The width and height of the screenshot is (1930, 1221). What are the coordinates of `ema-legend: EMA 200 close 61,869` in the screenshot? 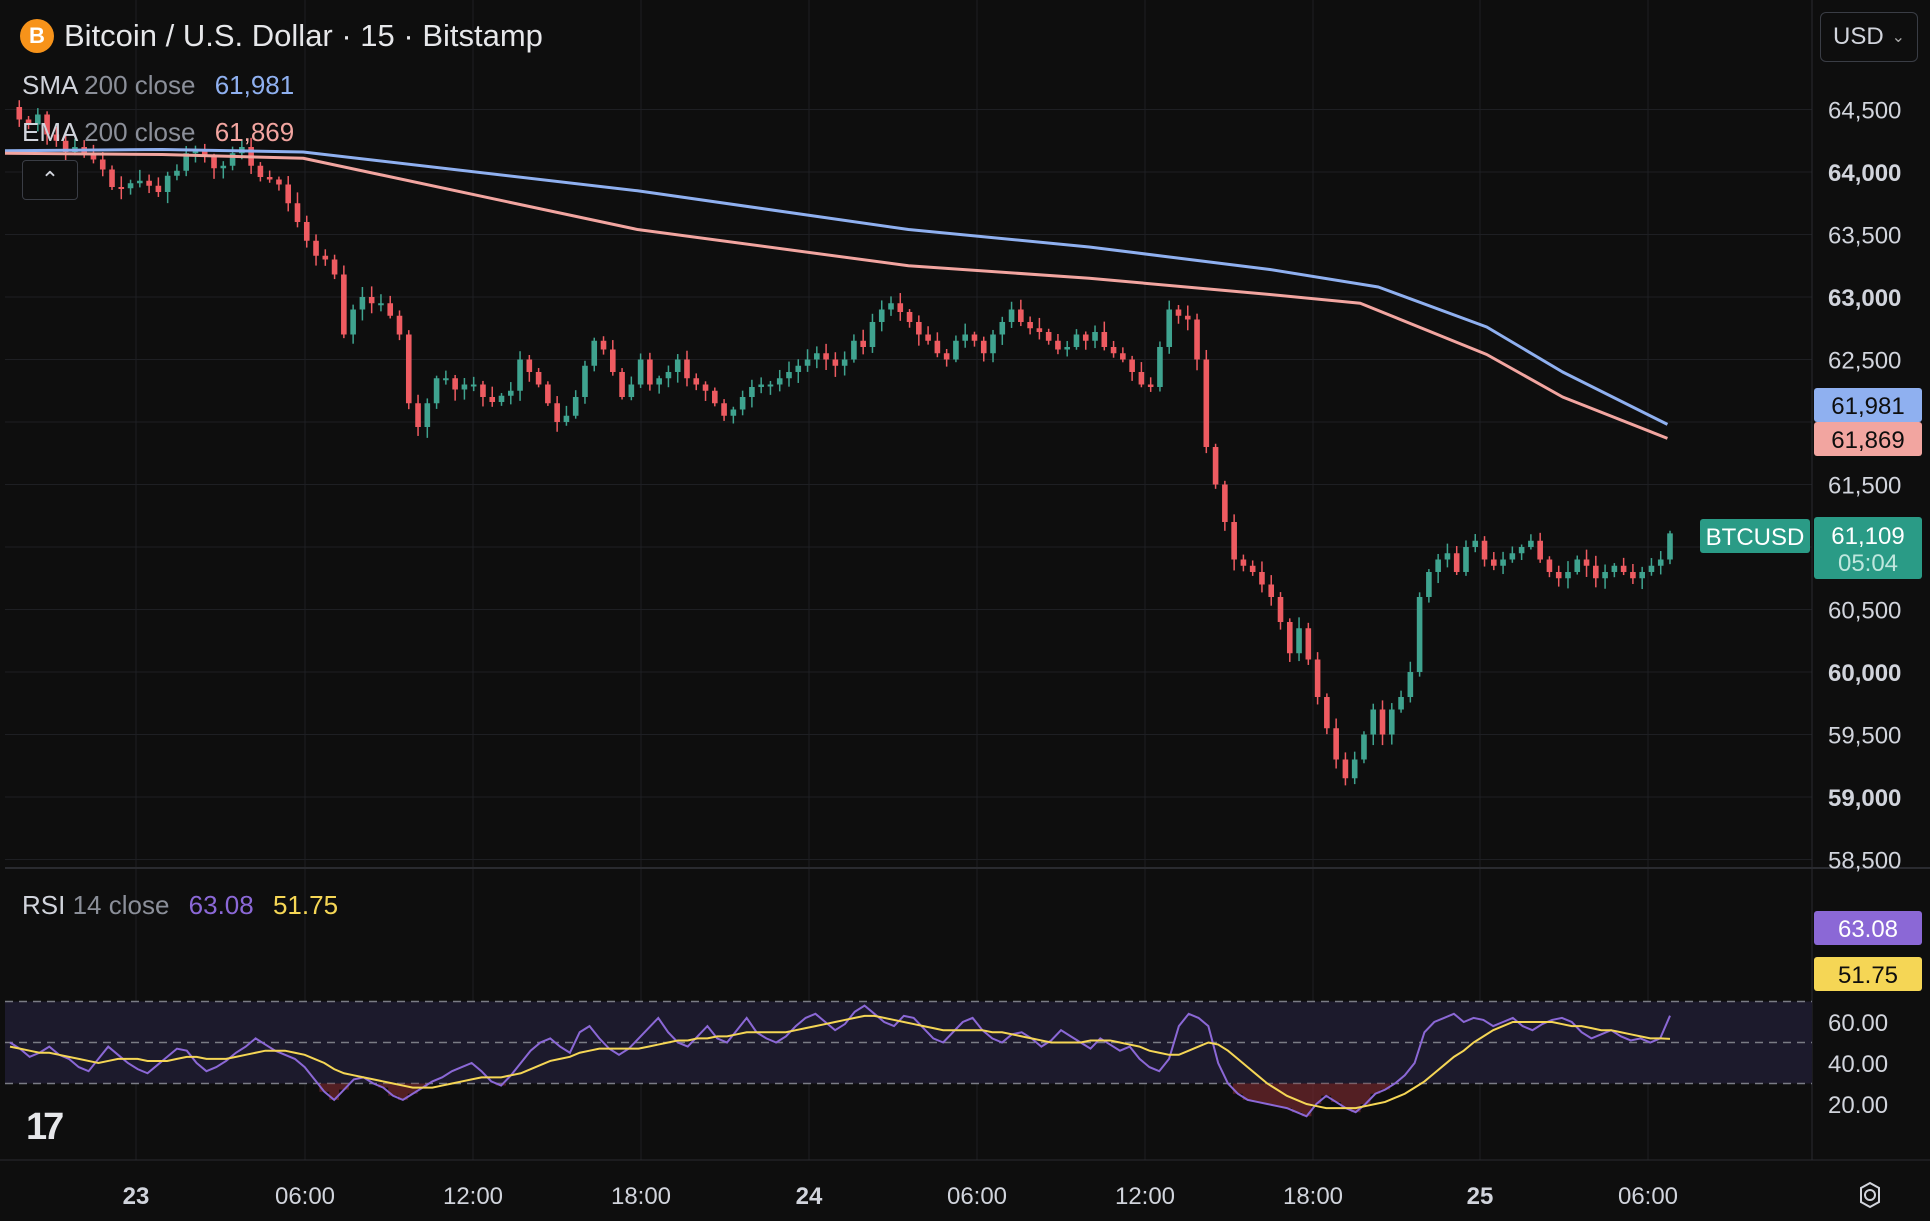 It's located at (158, 132).